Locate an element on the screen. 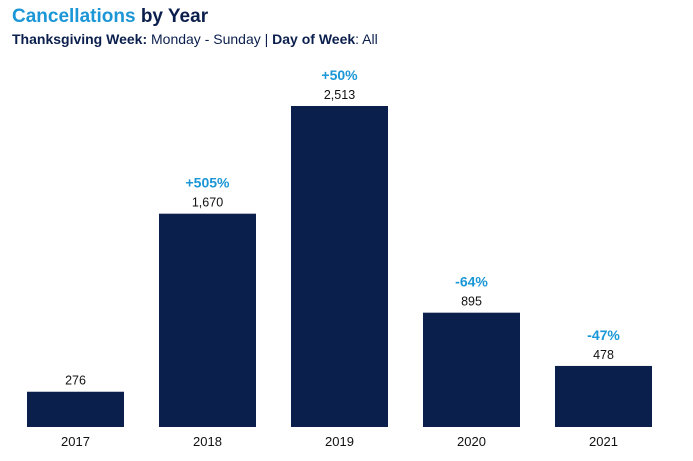 The height and width of the screenshot is (461, 693). value-label-2018: 1,670 is located at coordinates (207, 203).